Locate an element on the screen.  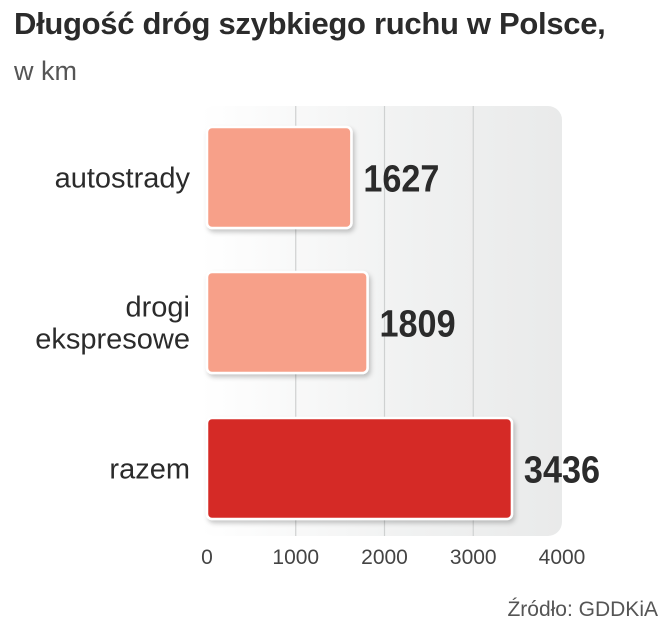
category-label-2: razem is located at coordinates (149, 470).